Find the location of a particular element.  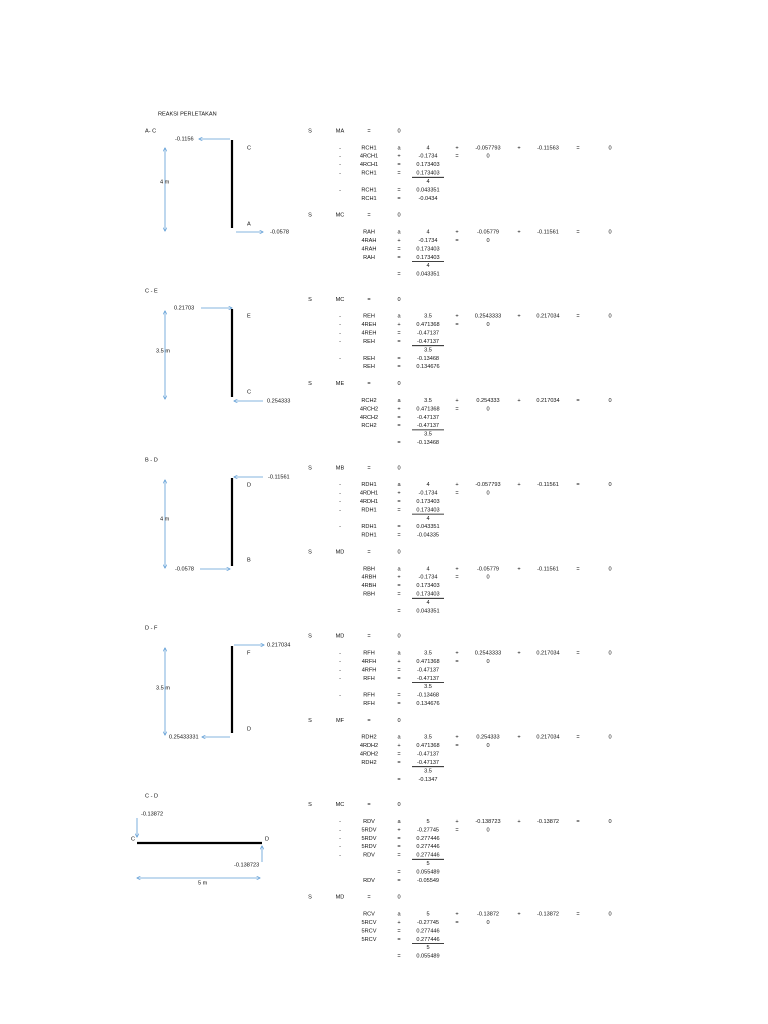

equation-cell: -0.13468 is located at coordinates (428, 696).